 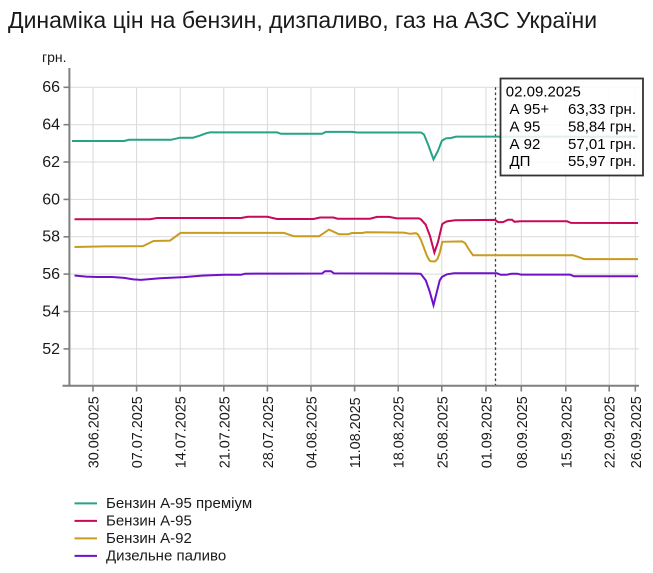 What do you see at coordinates (182, 432) in the screenshot?
I see `svg-text: 14.07.2025` at bounding box center [182, 432].